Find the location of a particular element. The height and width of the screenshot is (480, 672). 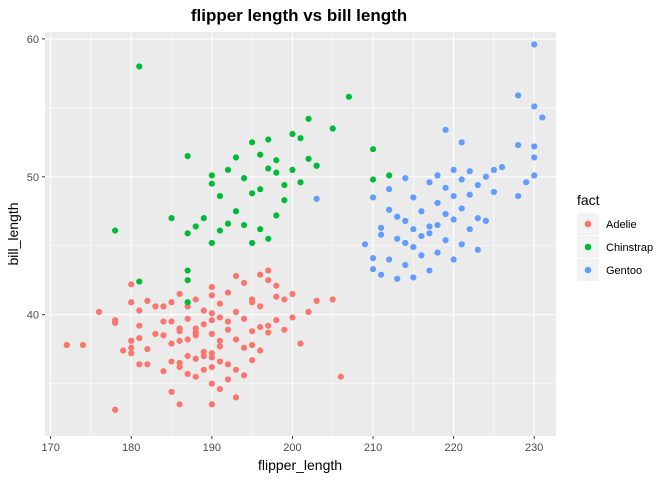

x-tick-label: 230 is located at coordinates (534, 448).